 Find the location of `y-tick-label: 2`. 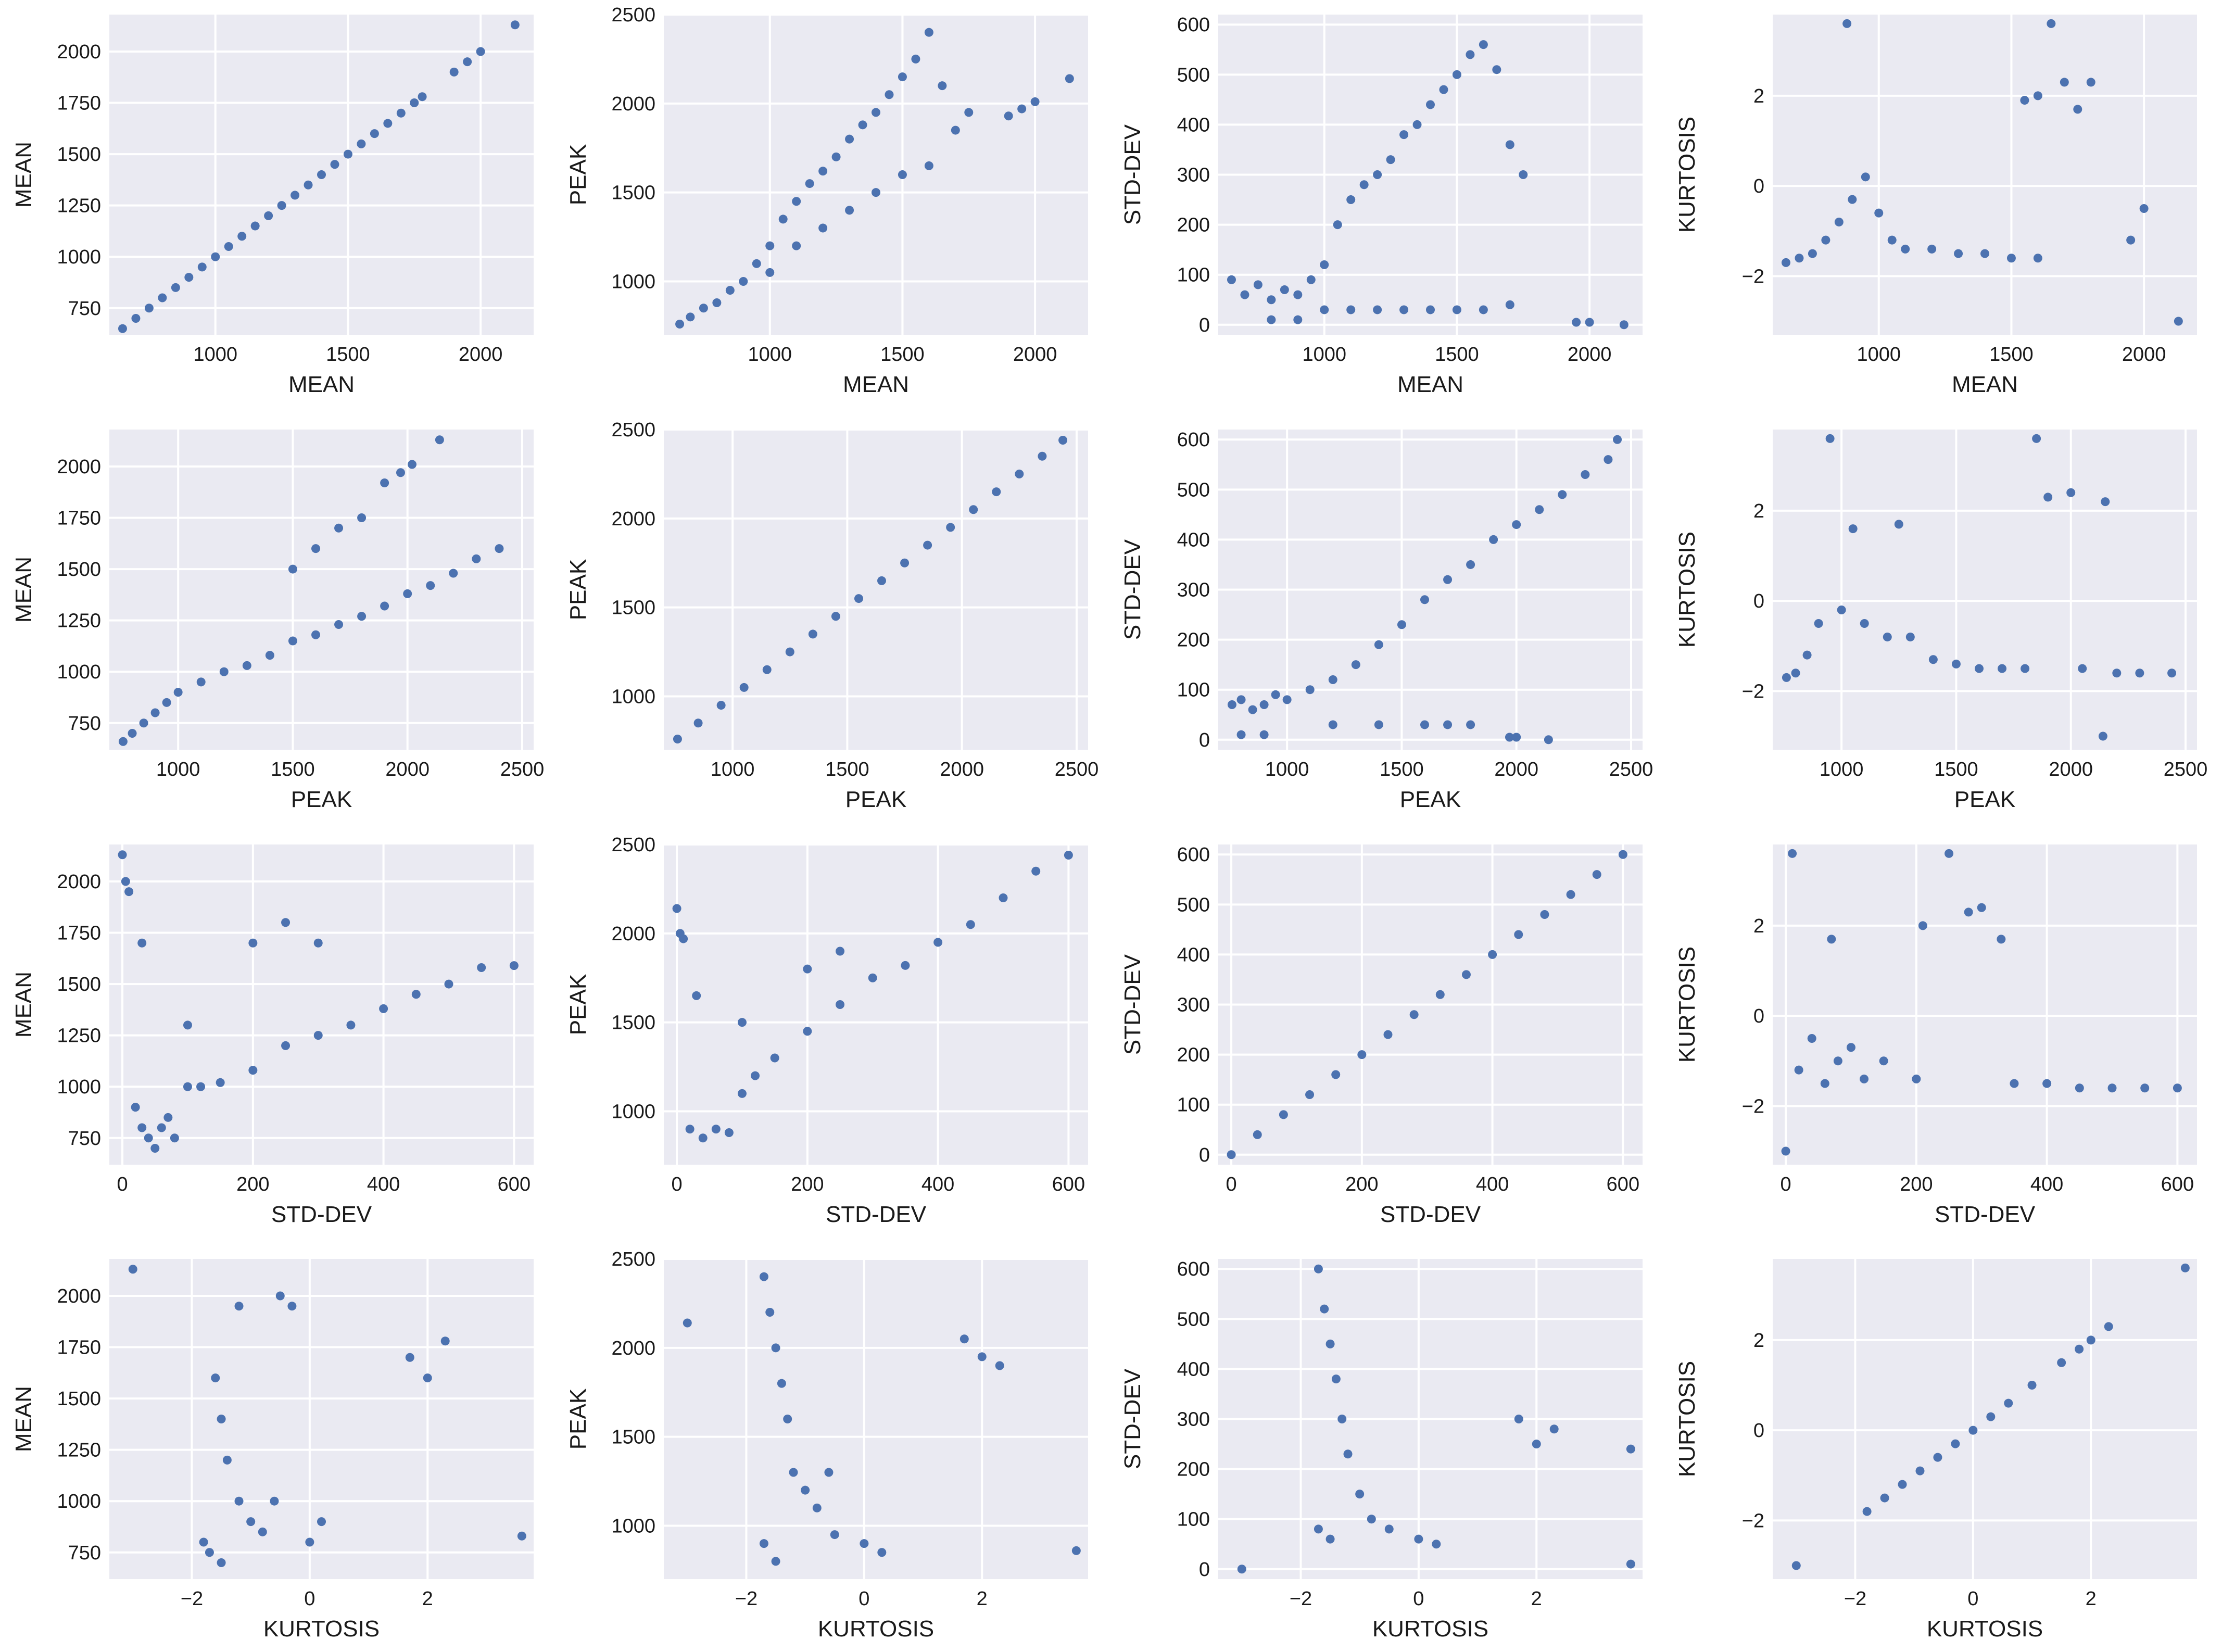

y-tick-label: 2 is located at coordinates (1758, 96).